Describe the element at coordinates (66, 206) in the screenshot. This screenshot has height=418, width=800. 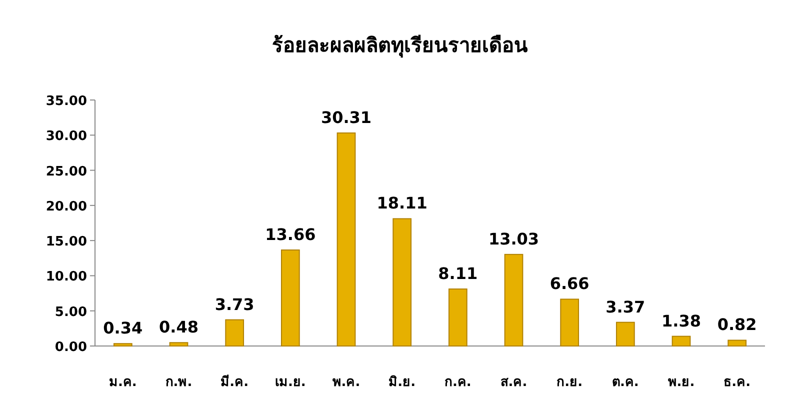
I see `y-tick-label: 20.00` at that location.